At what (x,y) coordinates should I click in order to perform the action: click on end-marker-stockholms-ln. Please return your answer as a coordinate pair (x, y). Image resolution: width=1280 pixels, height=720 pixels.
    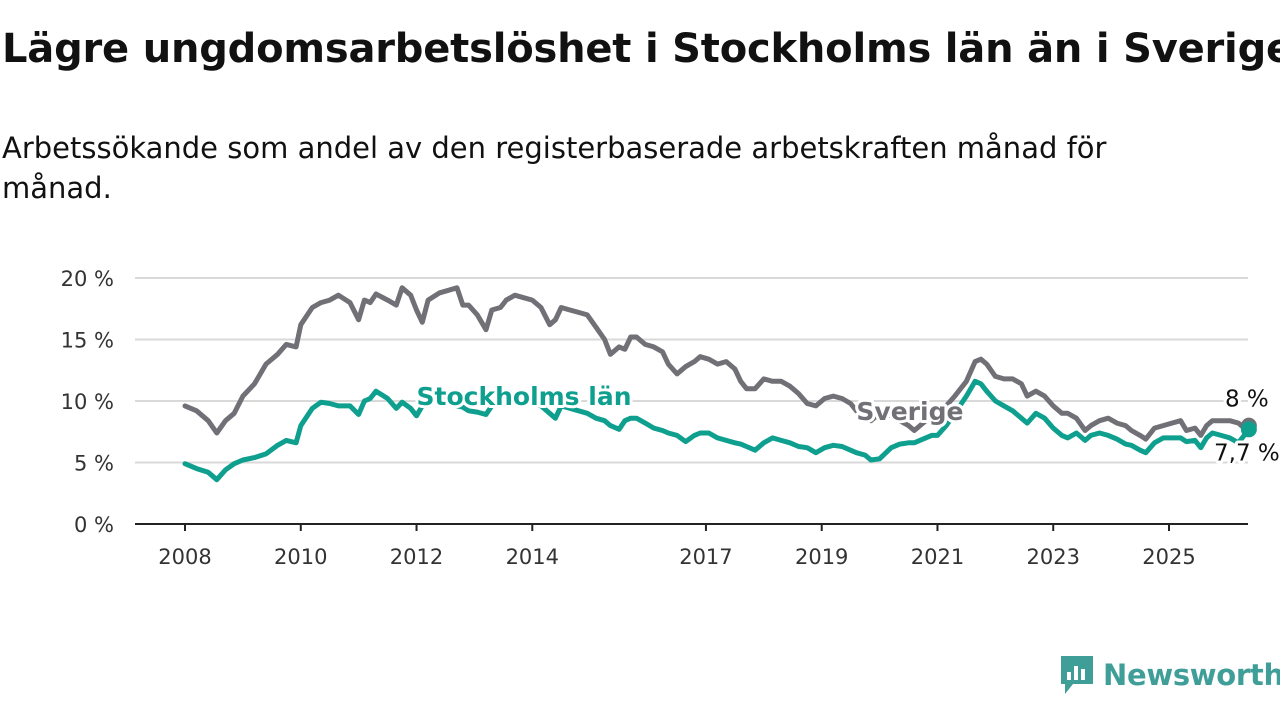
    Looking at the image, I should click on (1248, 429).